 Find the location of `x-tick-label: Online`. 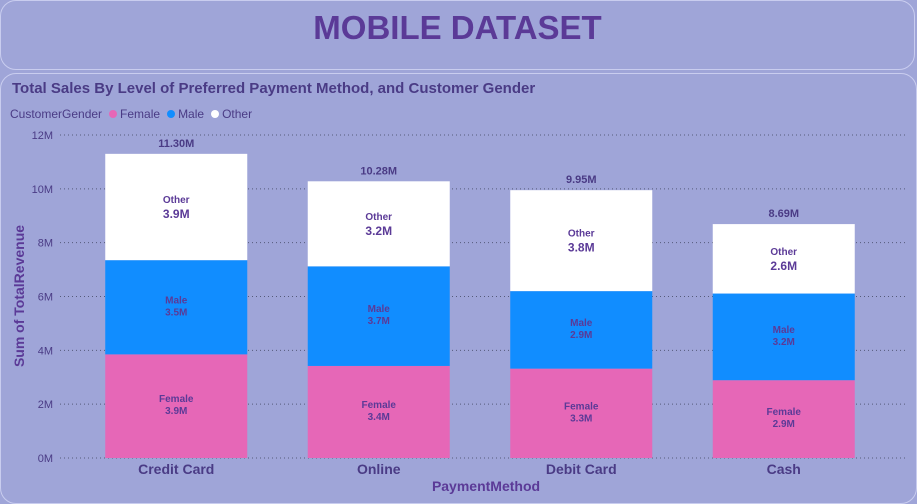

x-tick-label: Online is located at coordinates (379, 469).